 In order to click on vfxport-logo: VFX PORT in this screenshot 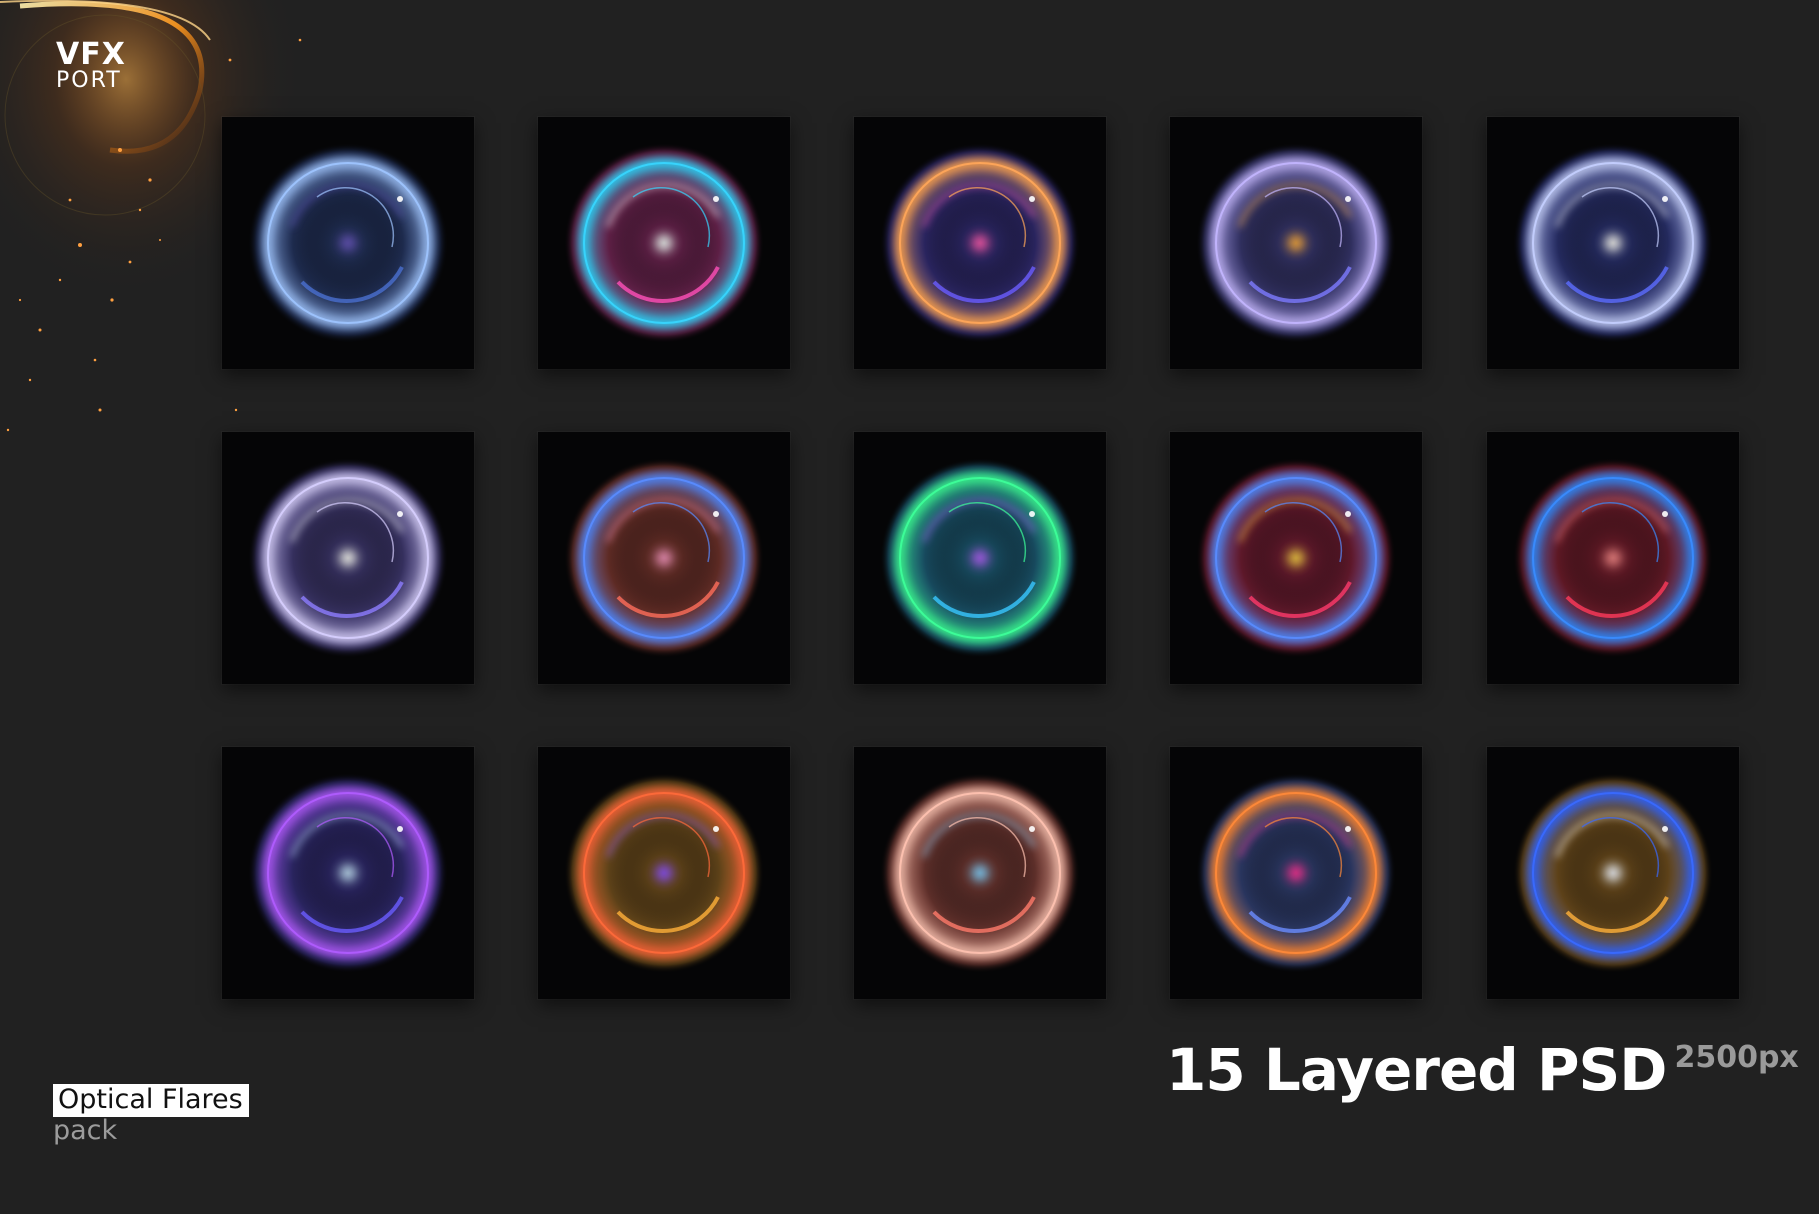, I will do `click(91, 66)`.